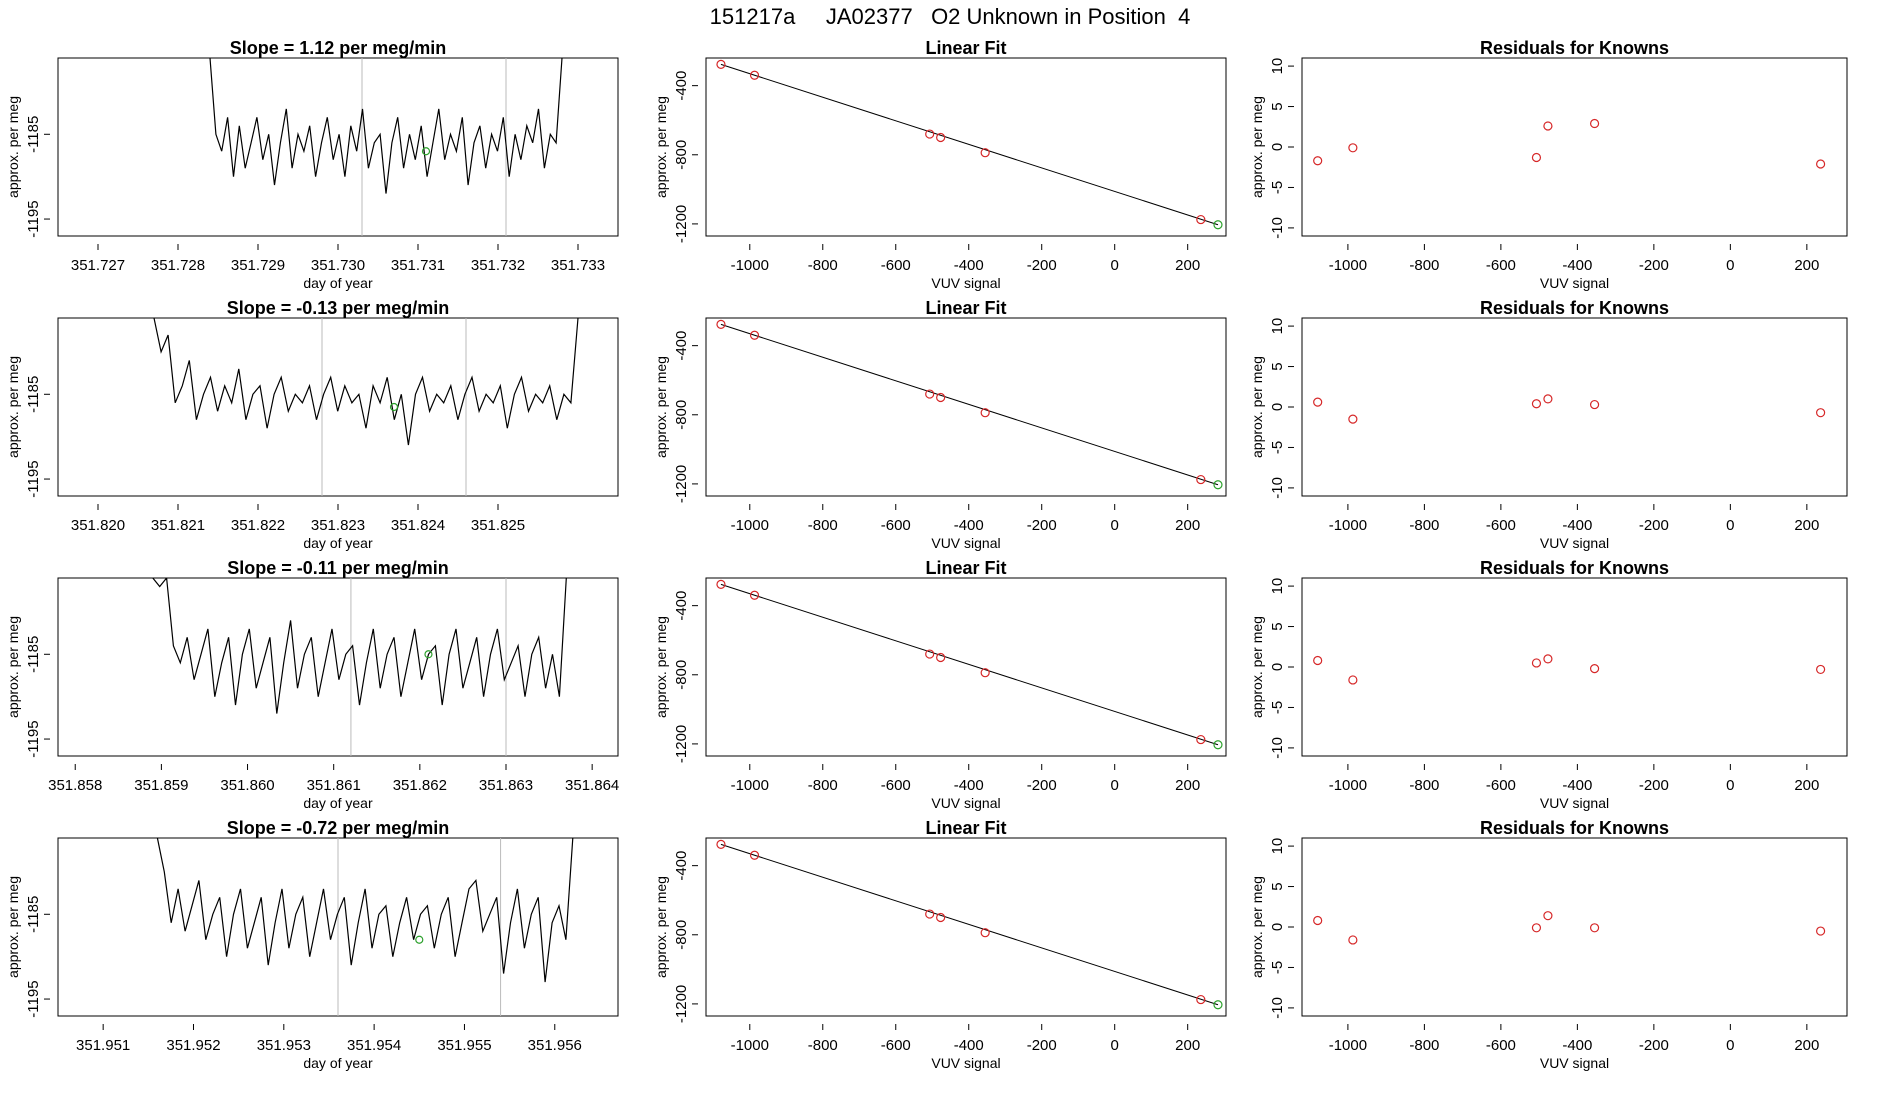  Describe the element at coordinates (750, 525) in the screenshot. I see `linear_fit-2-x-tick-label: -1000` at that location.